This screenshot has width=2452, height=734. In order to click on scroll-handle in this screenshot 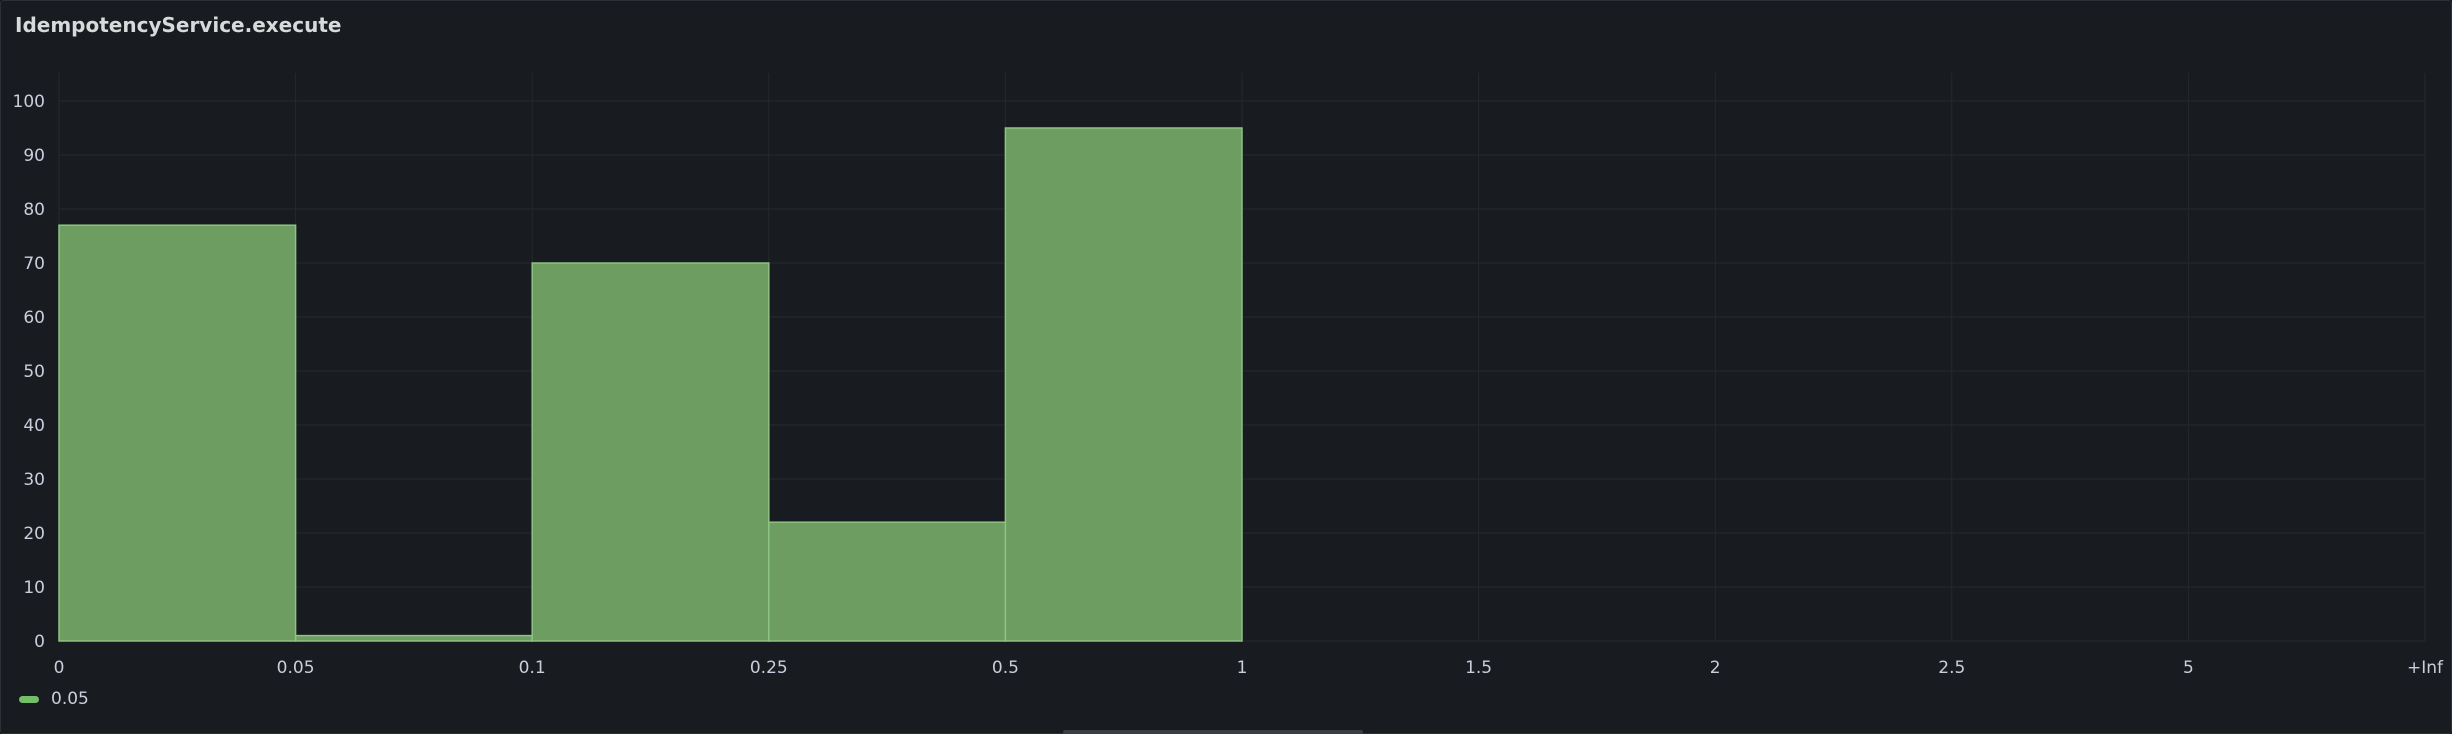, I will do `click(1213, 732)`.